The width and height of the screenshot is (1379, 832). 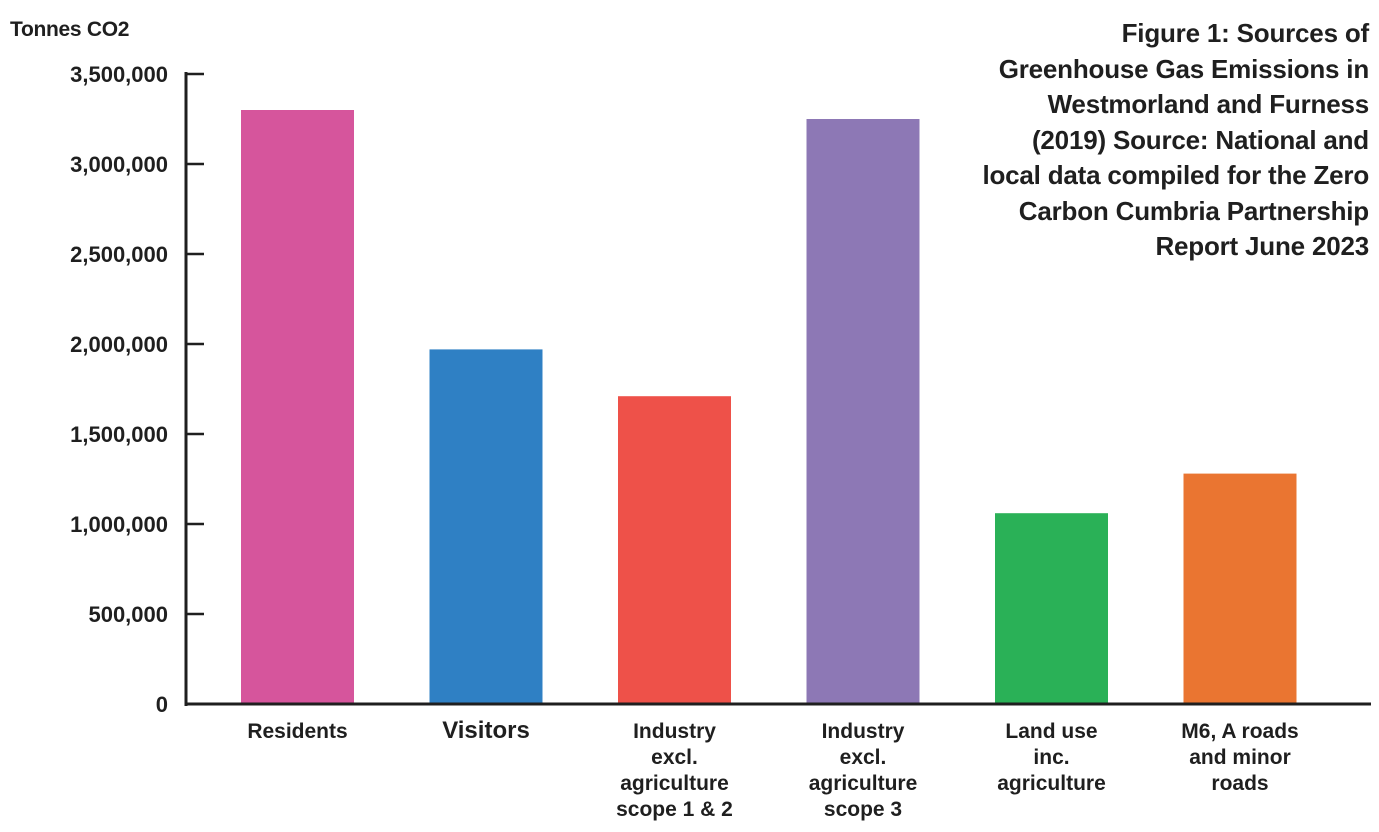 What do you see at coordinates (119, 164) in the screenshot?
I see `y-tick-label: 3,000,000` at bounding box center [119, 164].